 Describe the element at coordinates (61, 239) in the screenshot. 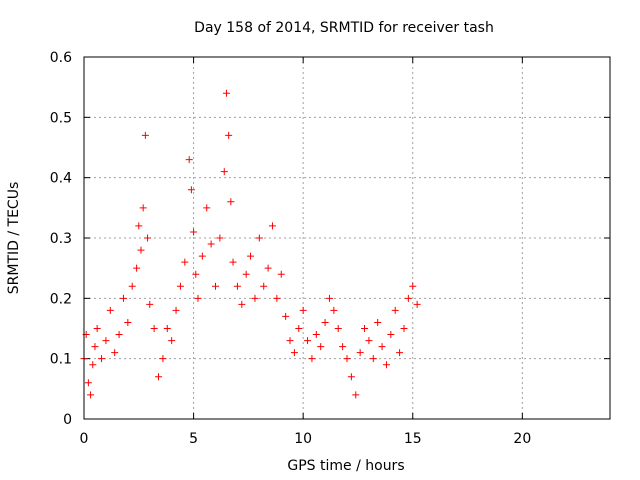

I see `y-tick-label: 0.3` at that location.